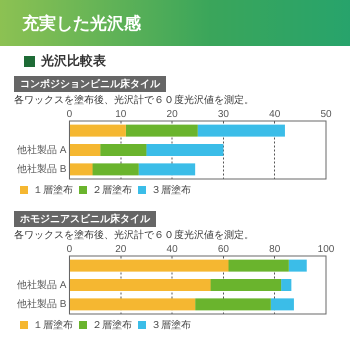  What do you see at coordinates (326, 114) in the screenshot?
I see `x-tick-label: 50` at bounding box center [326, 114].